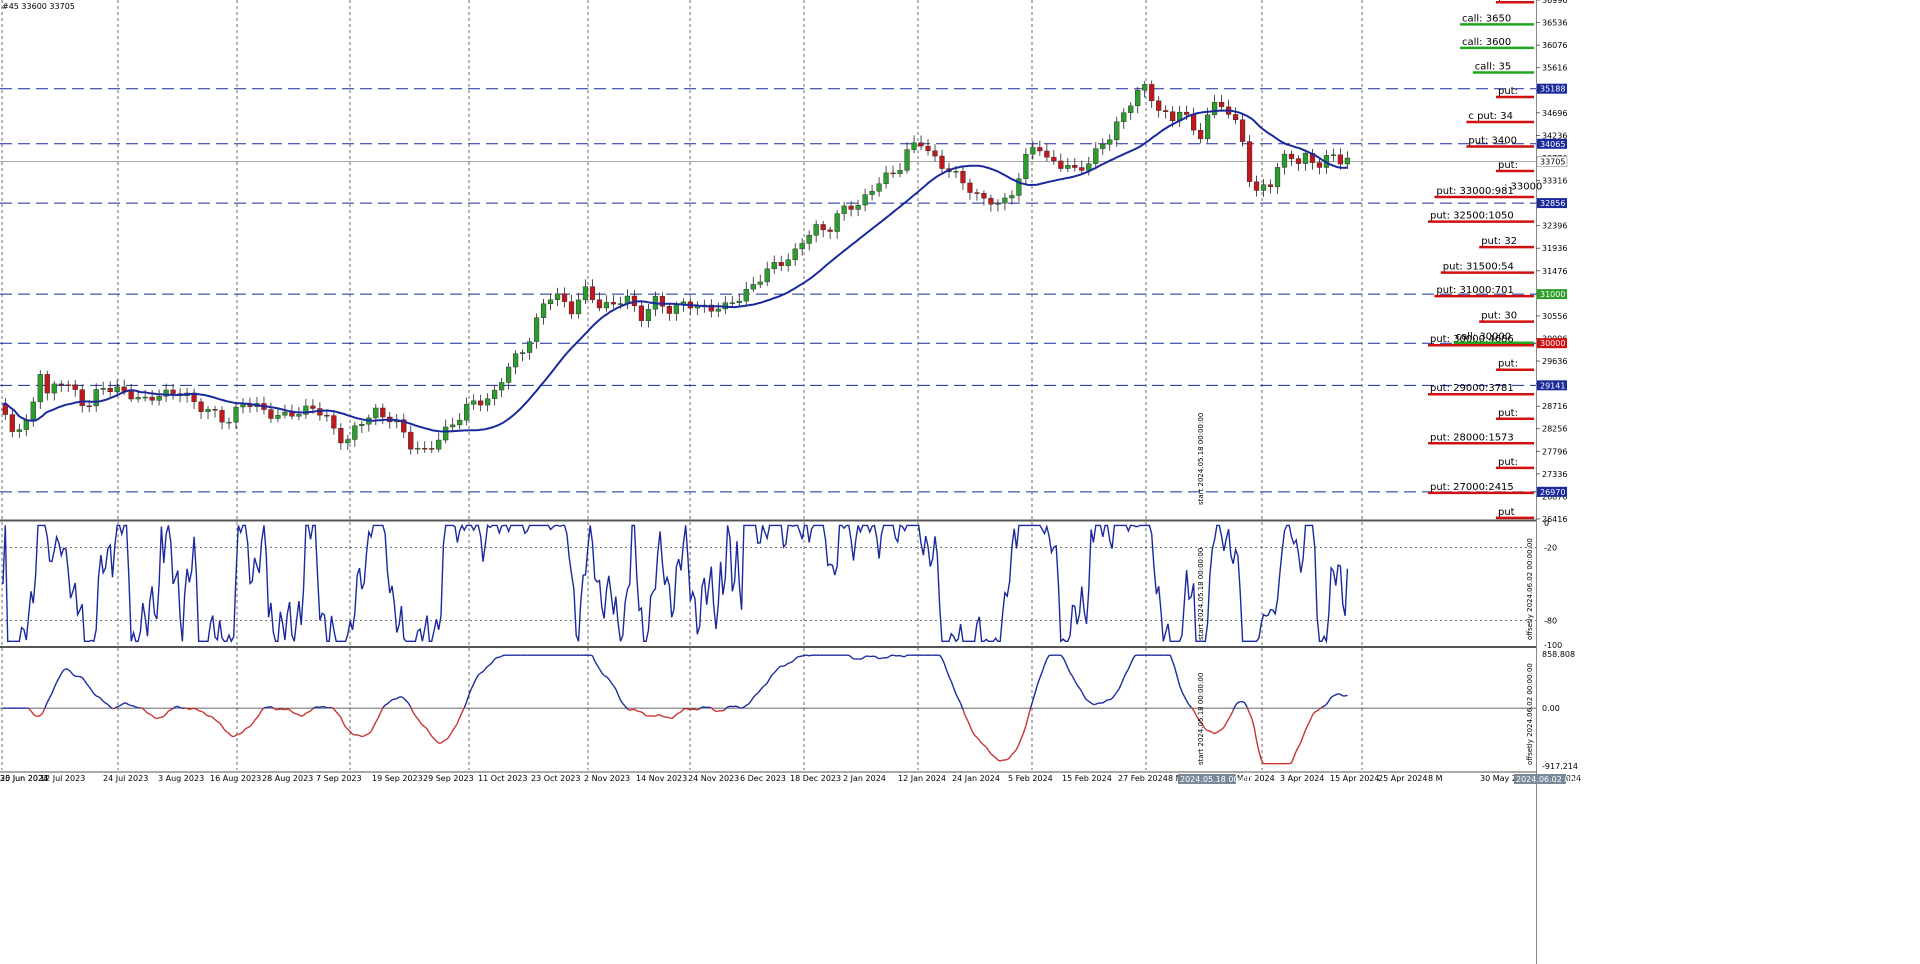  What do you see at coordinates (1508, 413) in the screenshot?
I see `option-label: put:` at bounding box center [1508, 413].